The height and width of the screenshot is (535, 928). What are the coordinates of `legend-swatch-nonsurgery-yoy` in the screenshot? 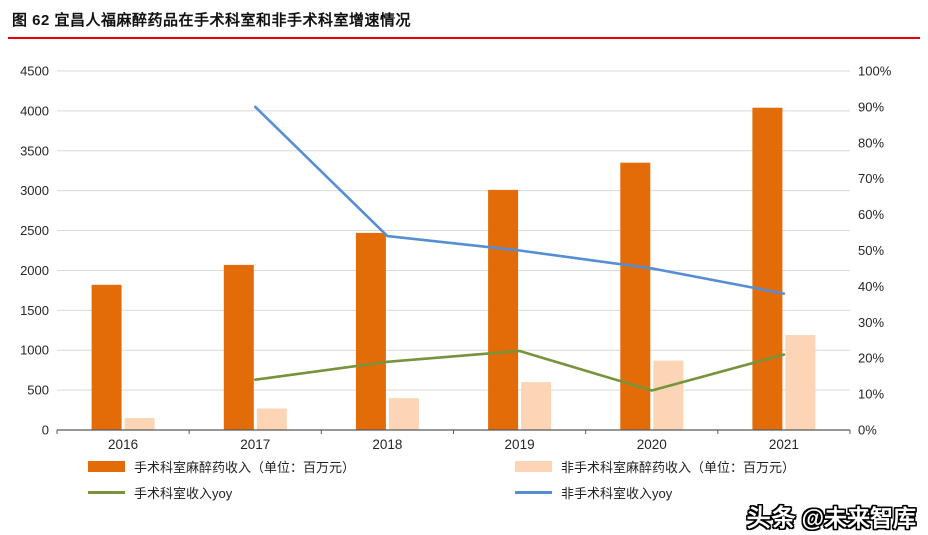 It's located at (533, 492).